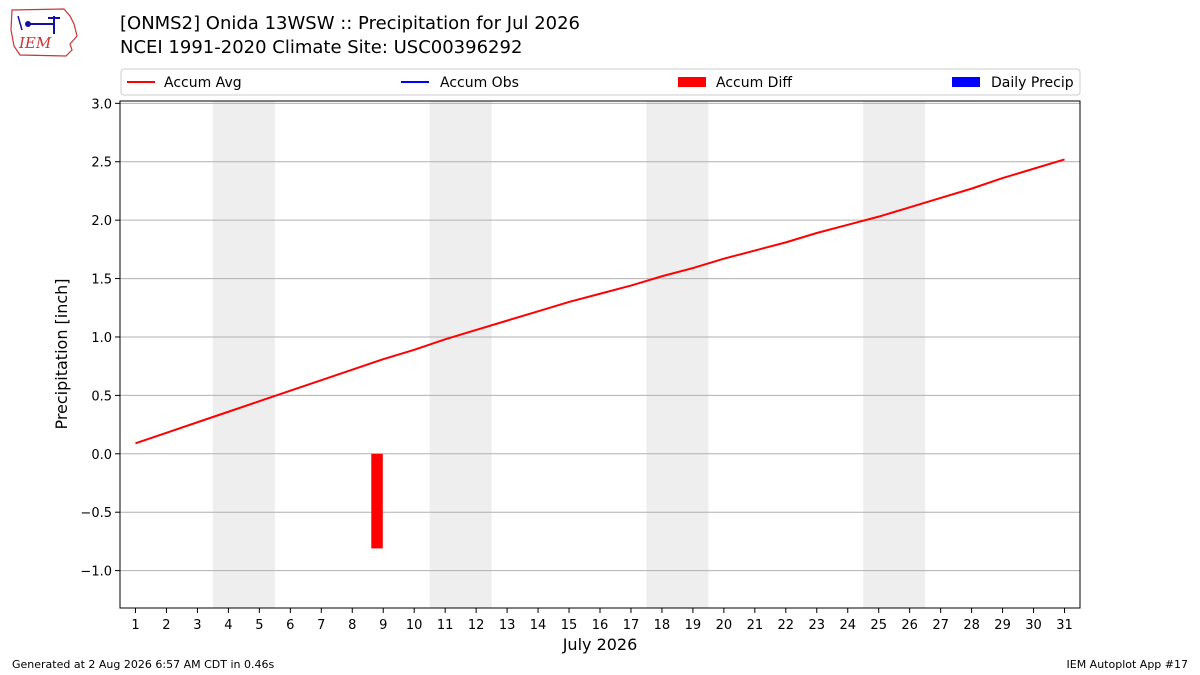 The height and width of the screenshot is (675, 1200). I want to click on y-tick-label: 1.0, so click(101, 338).